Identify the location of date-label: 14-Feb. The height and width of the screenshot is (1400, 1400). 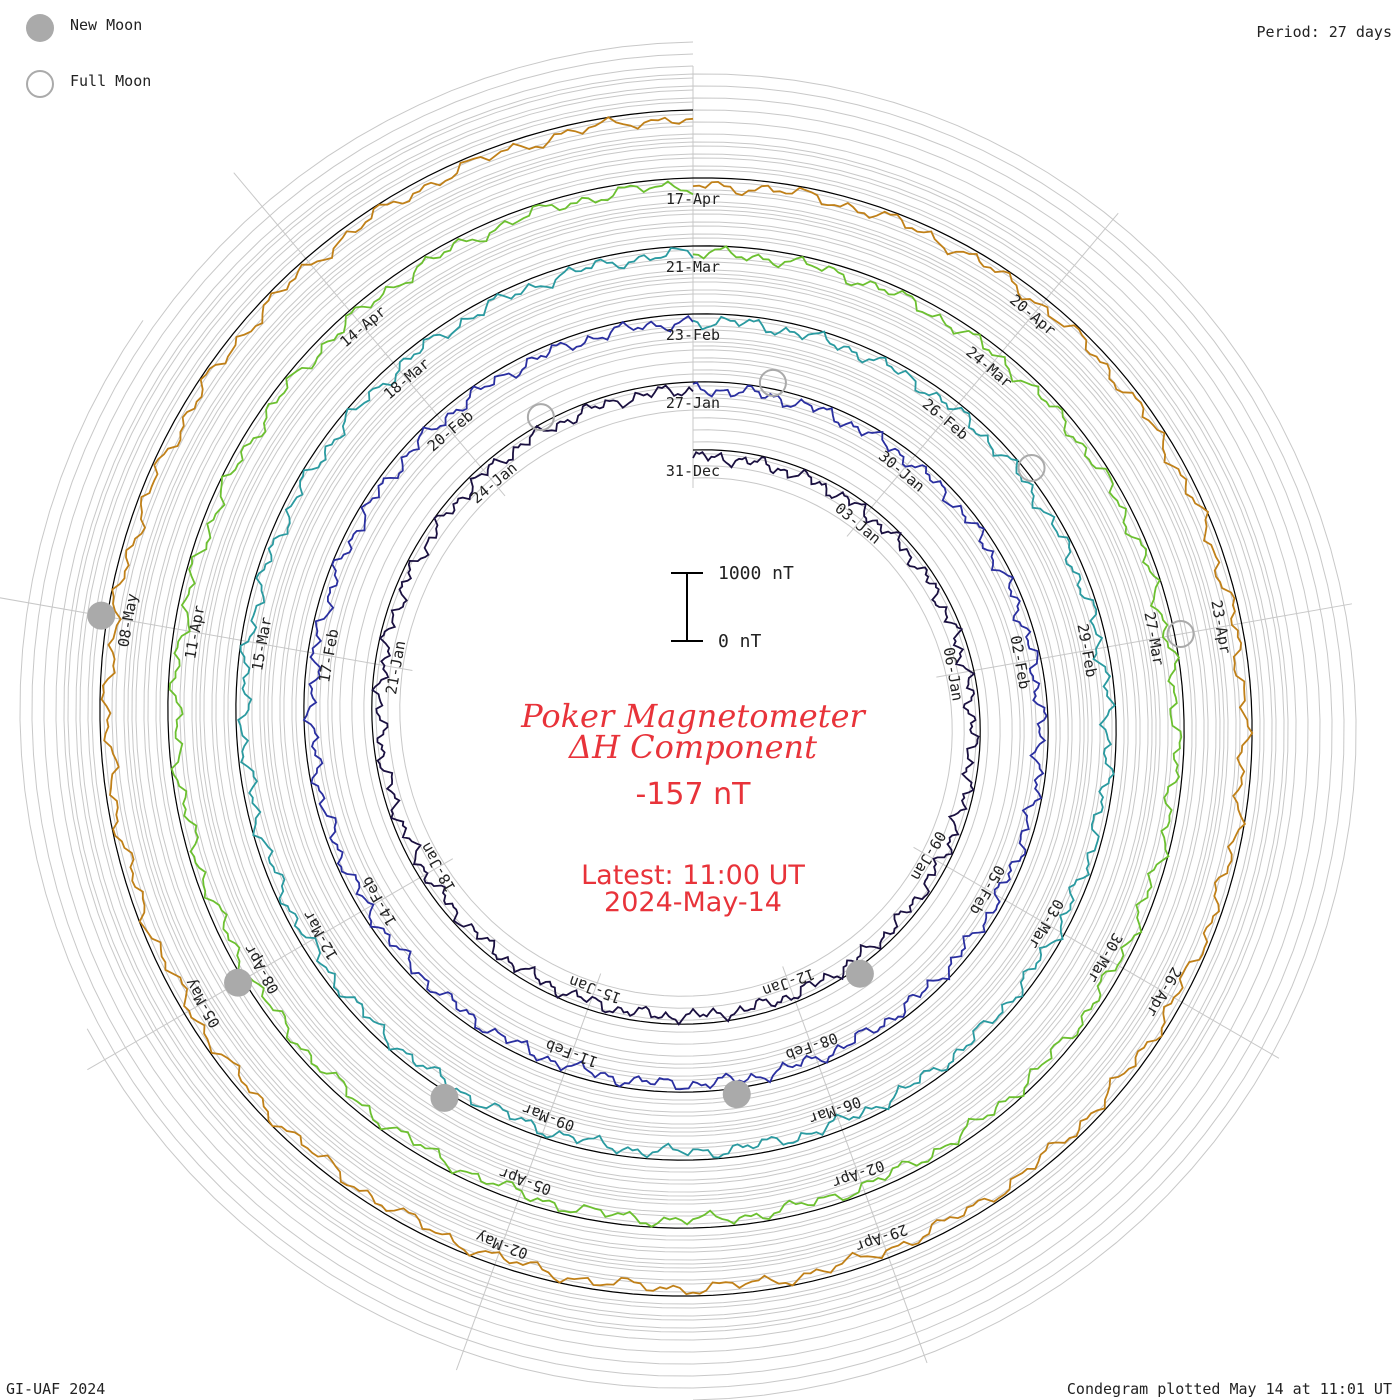
(379, 901).